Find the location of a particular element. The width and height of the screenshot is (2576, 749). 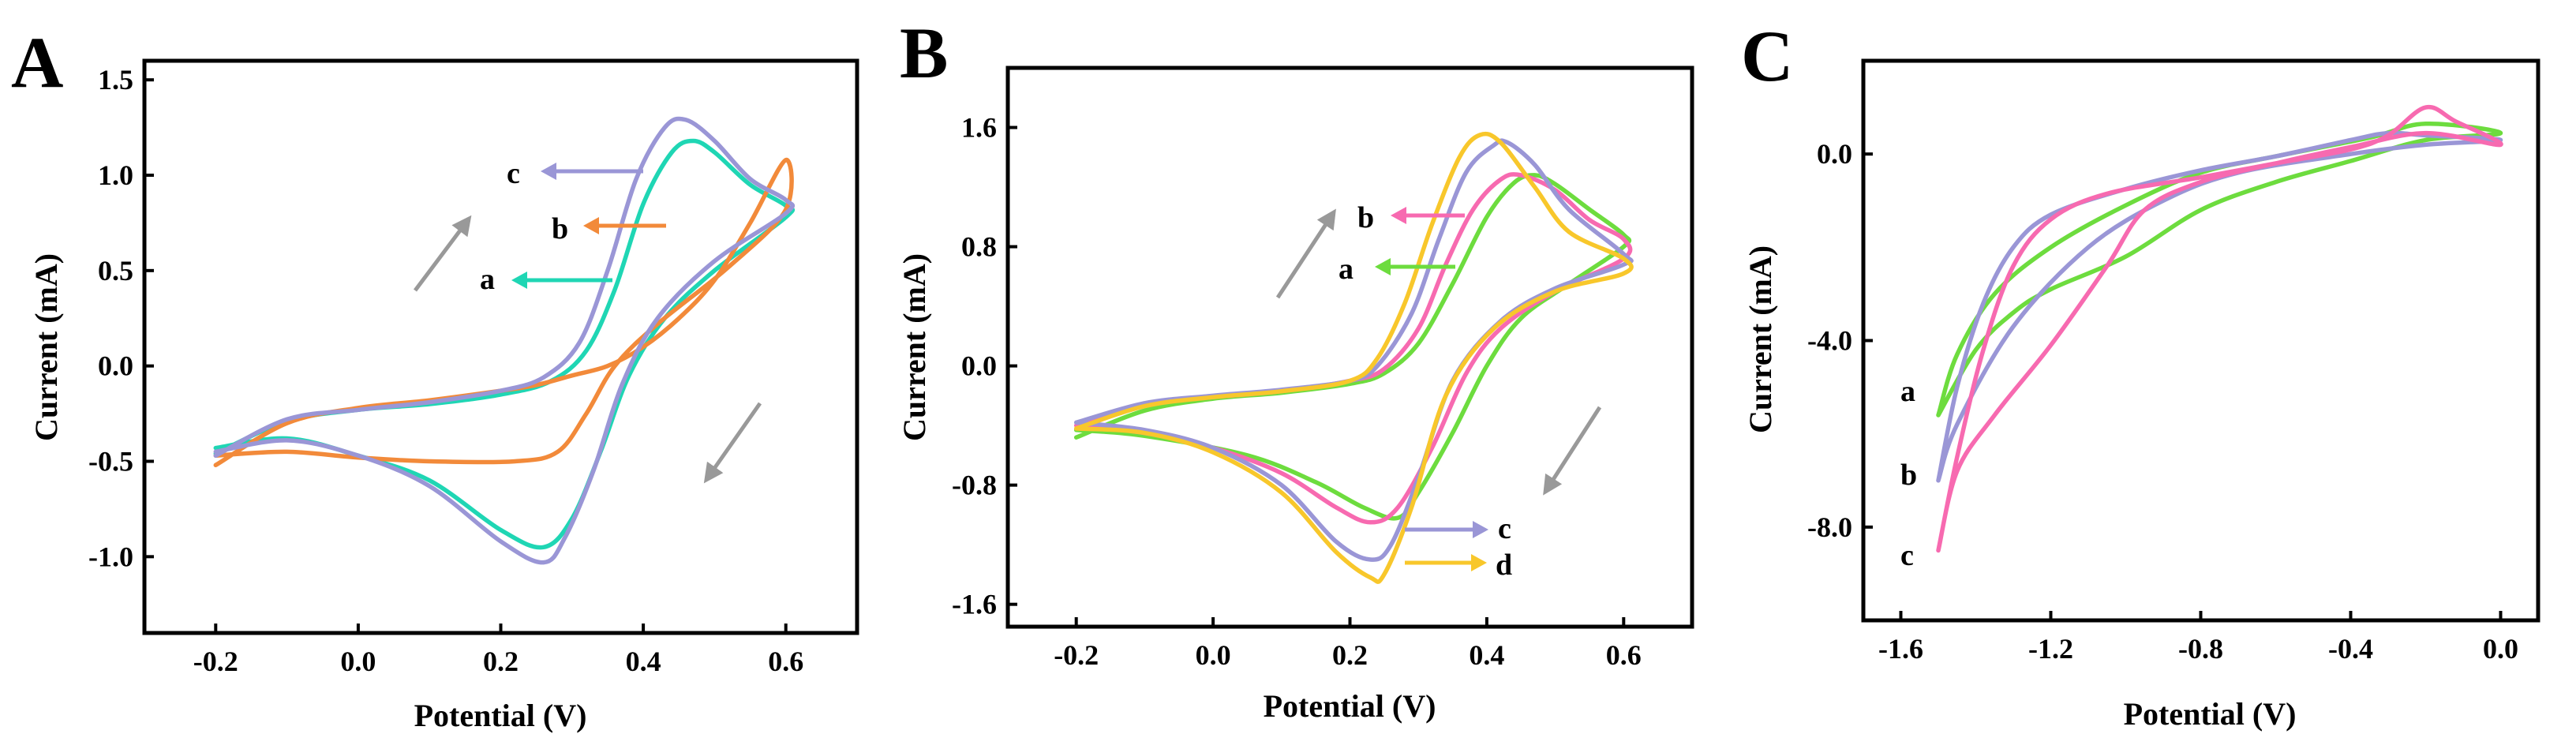

series-line-d is located at coordinates (1353, 358).